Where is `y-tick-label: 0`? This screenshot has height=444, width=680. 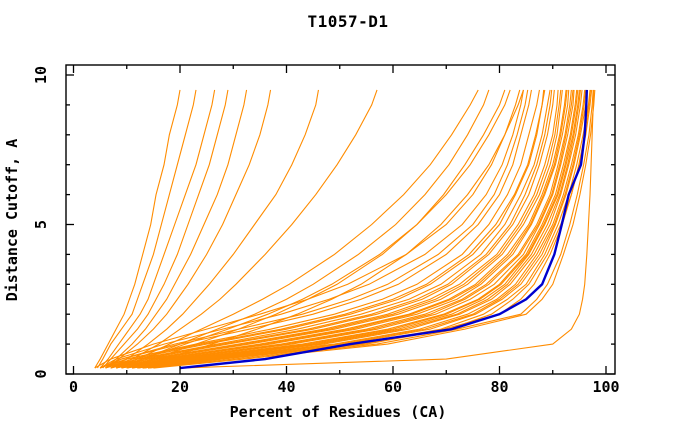 y-tick-label: 0 is located at coordinates (41, 373).